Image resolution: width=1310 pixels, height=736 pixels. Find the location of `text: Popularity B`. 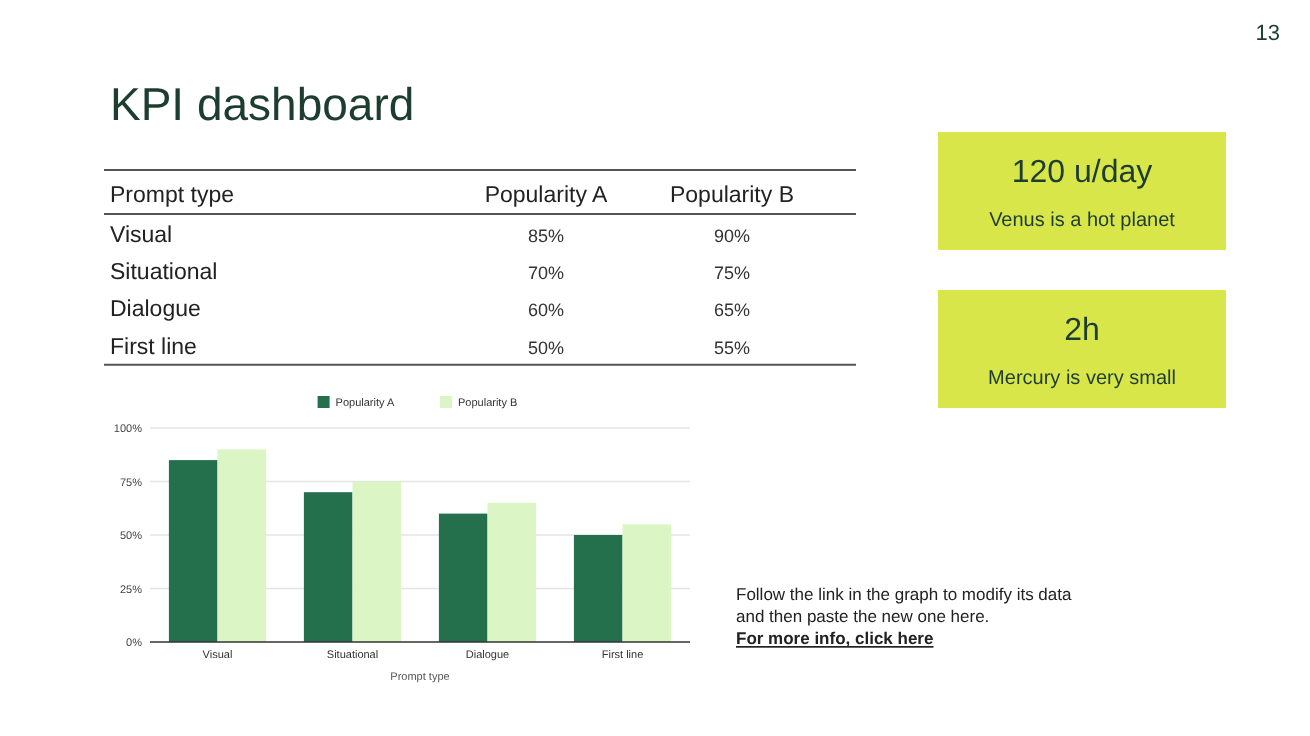

text: Popularity B is located at coordinates (732, 196).